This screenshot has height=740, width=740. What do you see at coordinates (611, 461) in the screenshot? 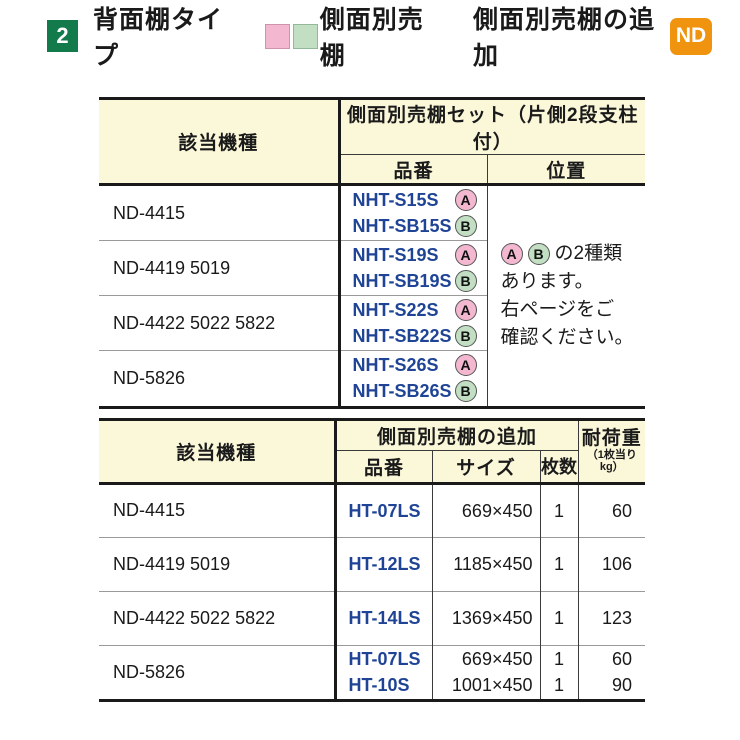
I see `load-unit-label: （1枚当りkg）` at bounding box center [611, 461].